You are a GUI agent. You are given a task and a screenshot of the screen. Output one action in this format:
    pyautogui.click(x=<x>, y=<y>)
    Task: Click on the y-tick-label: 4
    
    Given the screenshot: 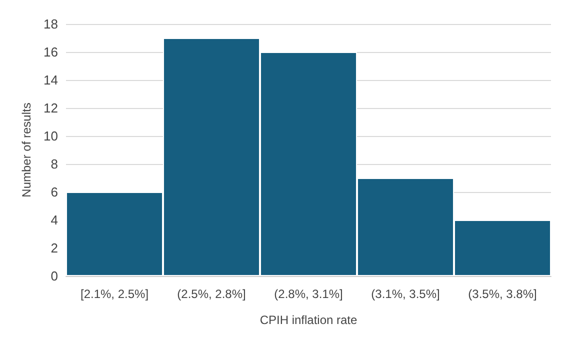 What is the action you would take?
    pyautogui.click(x=54, y=220)
    